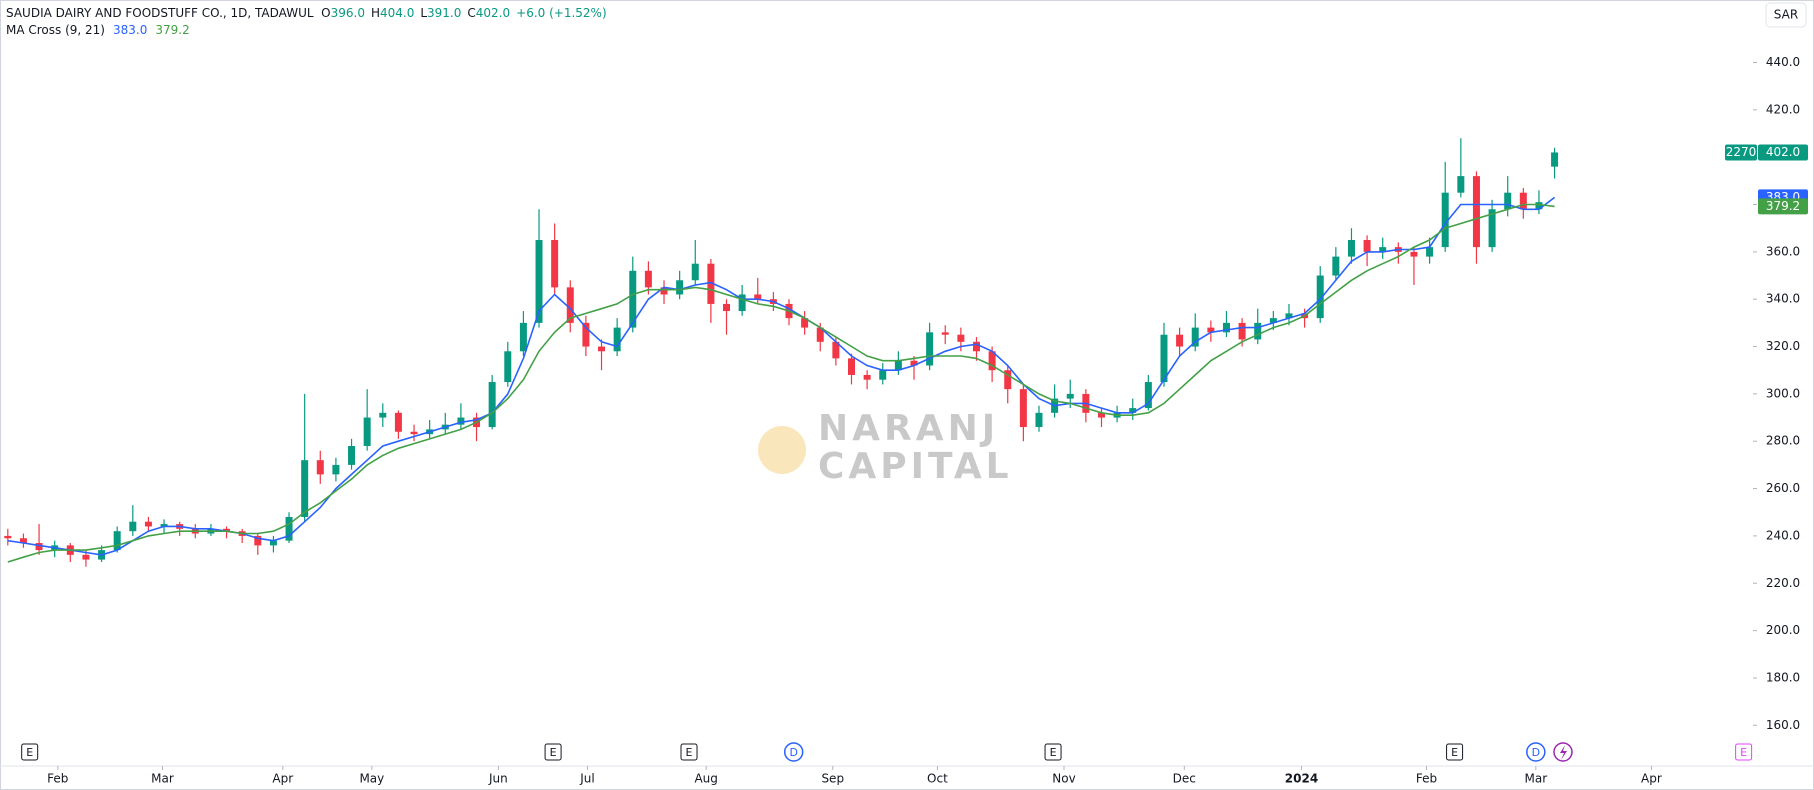 This screenshot has width=1814, height=790. Describe the element at coordinates (705, 779) in the screenshot. I see `x-tick-label: Aug` at that location.